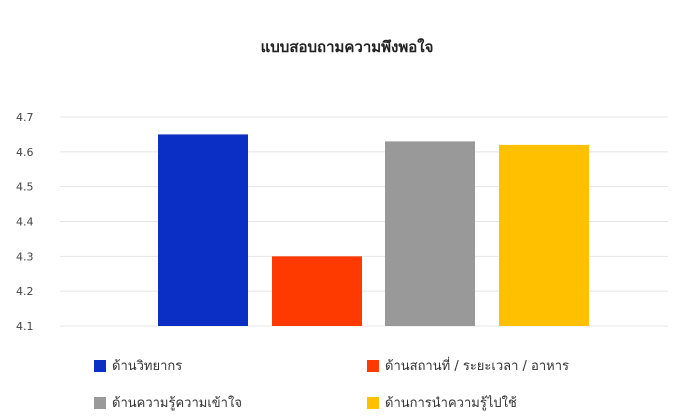 The width and height of the screenshot is (694, 418). What do you see at coordinates (25, 187) in the screenshot?
I see `y-tick-label: 4.5` at bounding box center [25, 187].